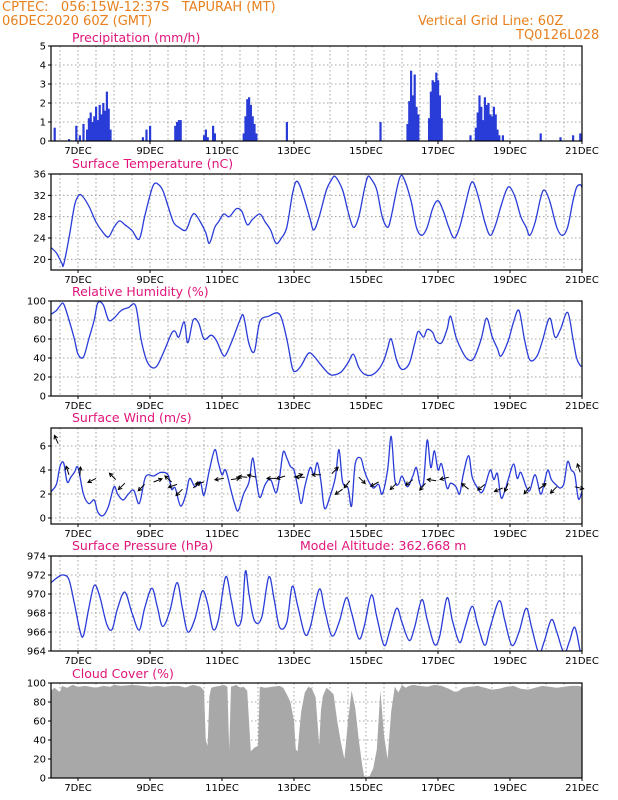 This screenshot has height=800, width=618. I want to click on y-tick-label: 20, so click(39, 378).